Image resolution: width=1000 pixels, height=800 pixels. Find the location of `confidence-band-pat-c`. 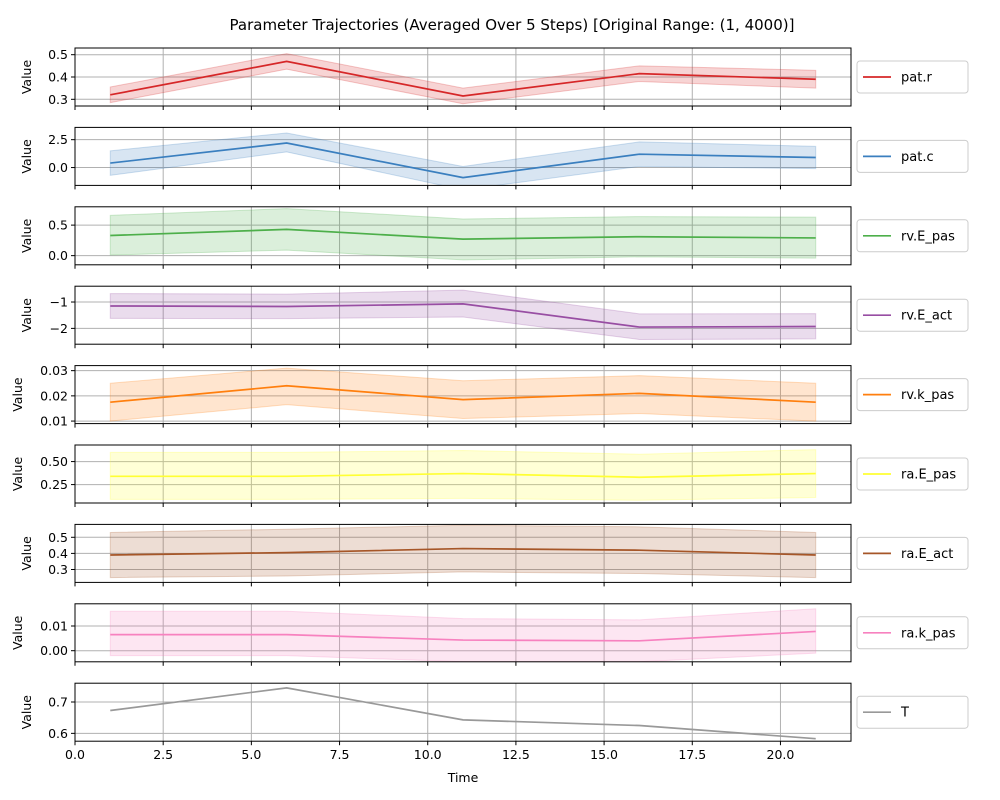

confidence-band-pat-c is located at coordinates (463, 159).